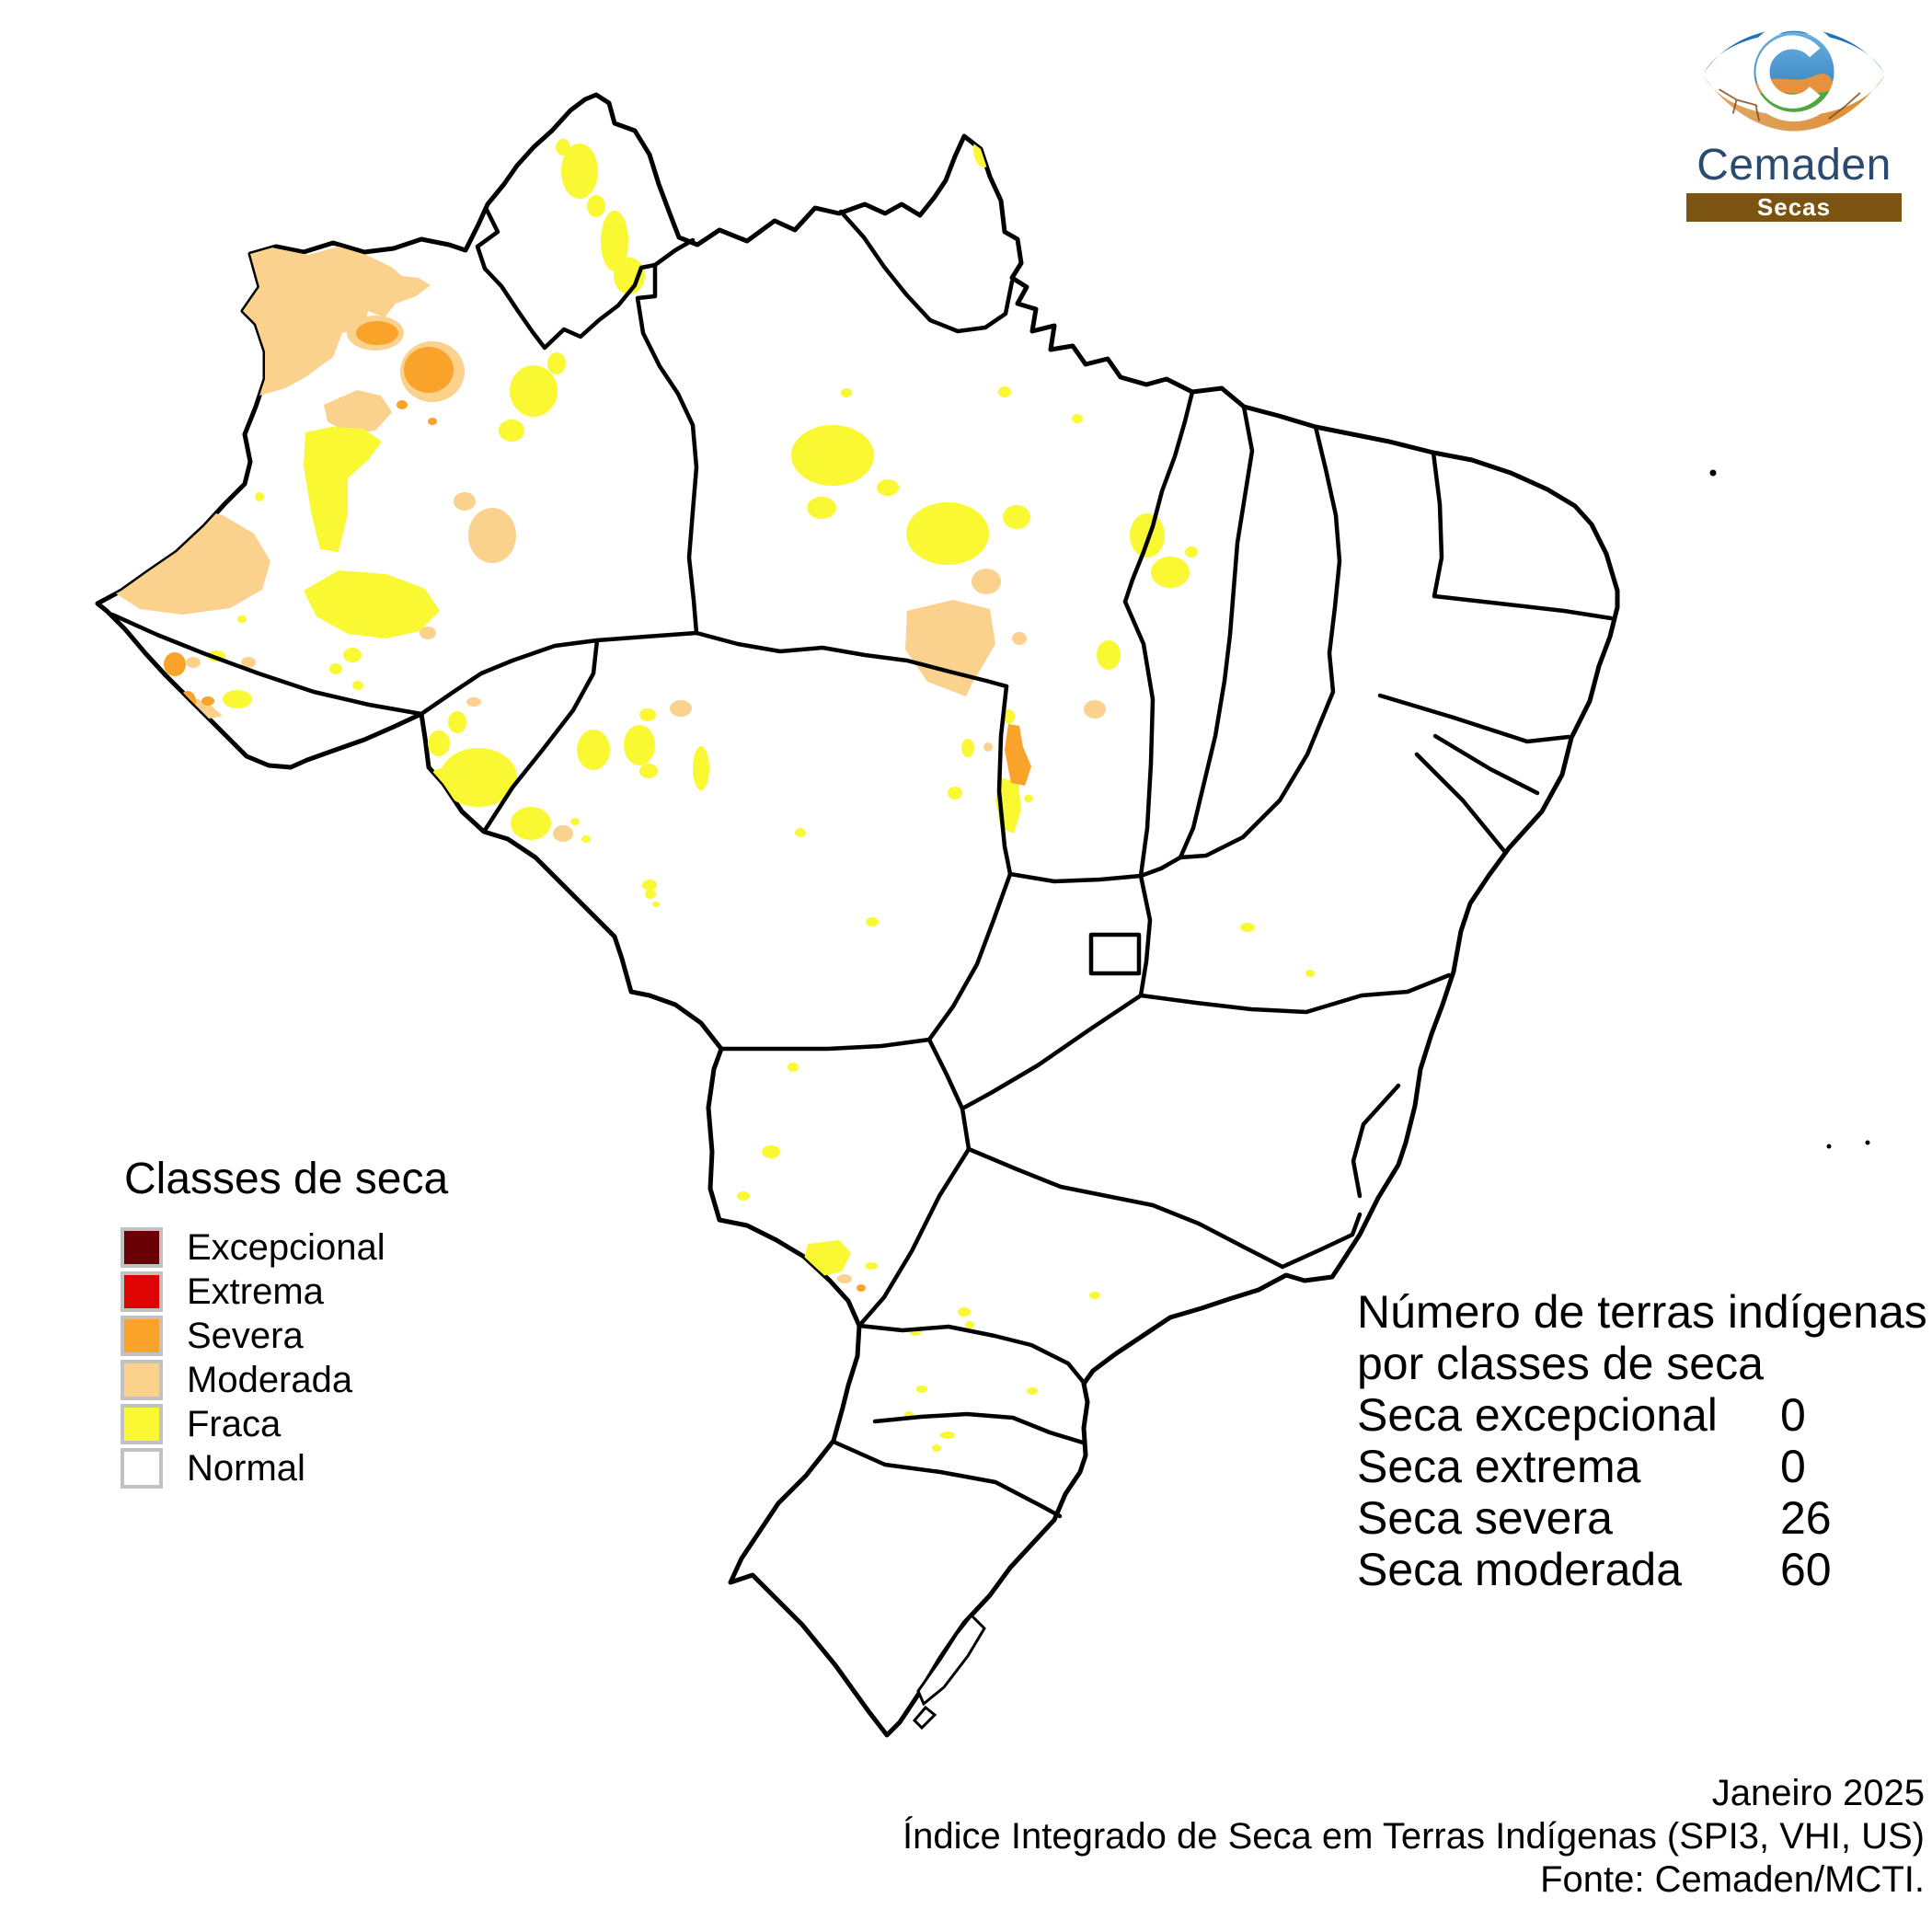  Describe the element at coordinates (142, 1248) in the screenshot. I see `legend-swatch-excepcional` at that location.